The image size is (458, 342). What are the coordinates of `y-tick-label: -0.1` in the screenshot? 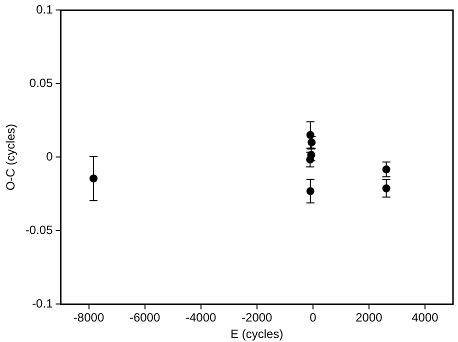 It's located at (43, 303).